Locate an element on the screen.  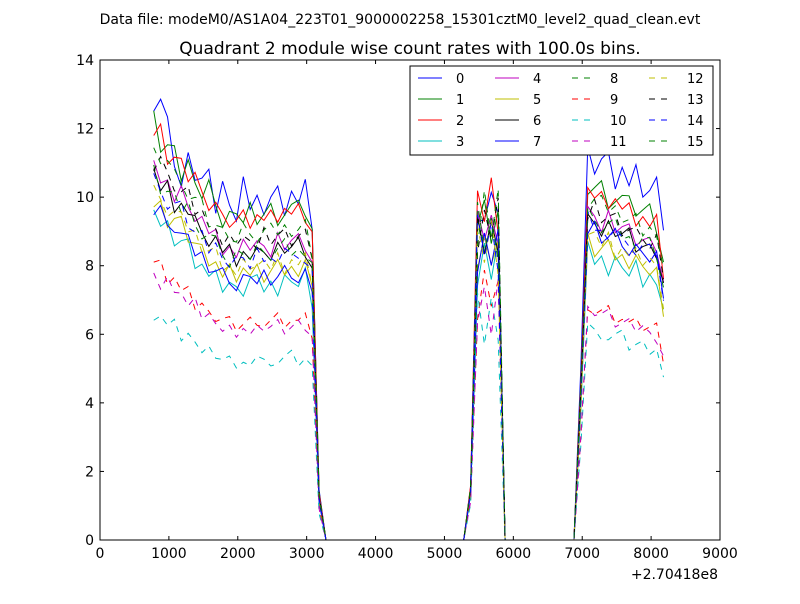
x-tick-label: 1000 is located at coordinates (169, 554).